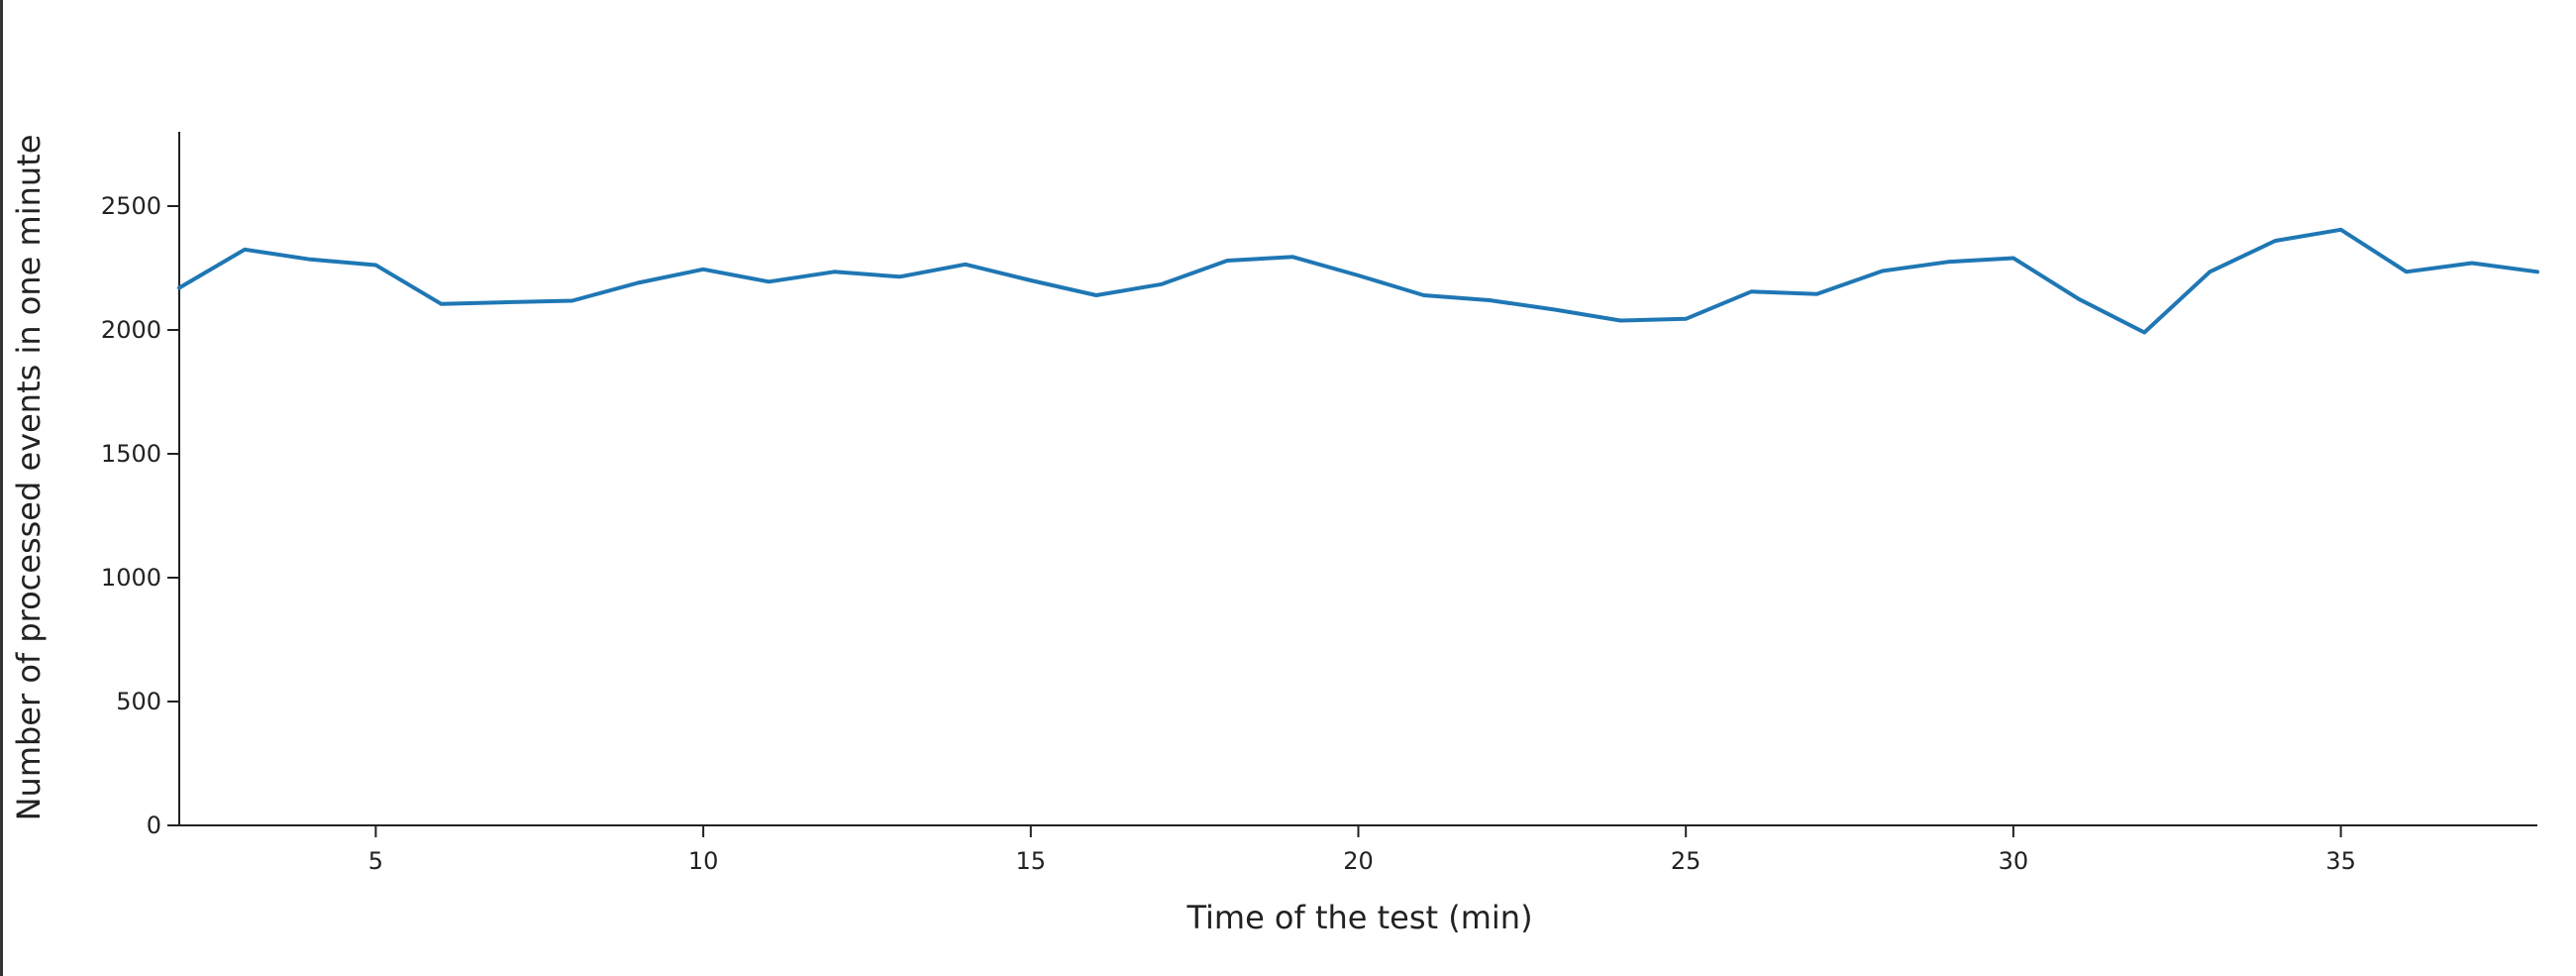 This screenshot has height=976, width=2576. What do you see at coordinates (131, 206) in the screenshot?
I see `y-tick-label: 2500` at bounding box center [131, 206].